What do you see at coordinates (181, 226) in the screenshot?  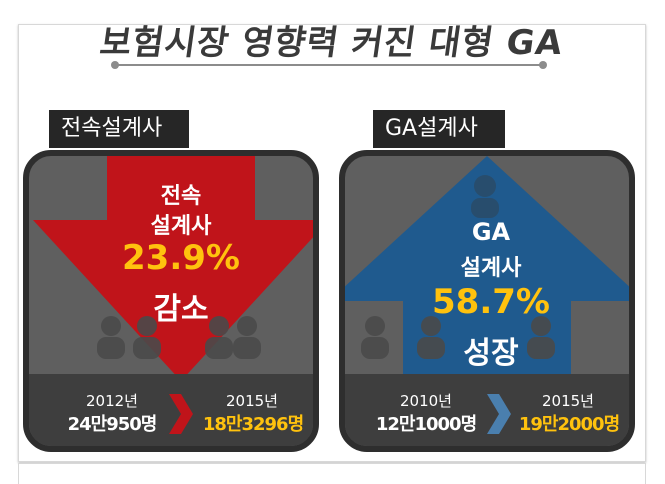 I see `left-label-line2: 설계사` at bounding box center [181, 226].